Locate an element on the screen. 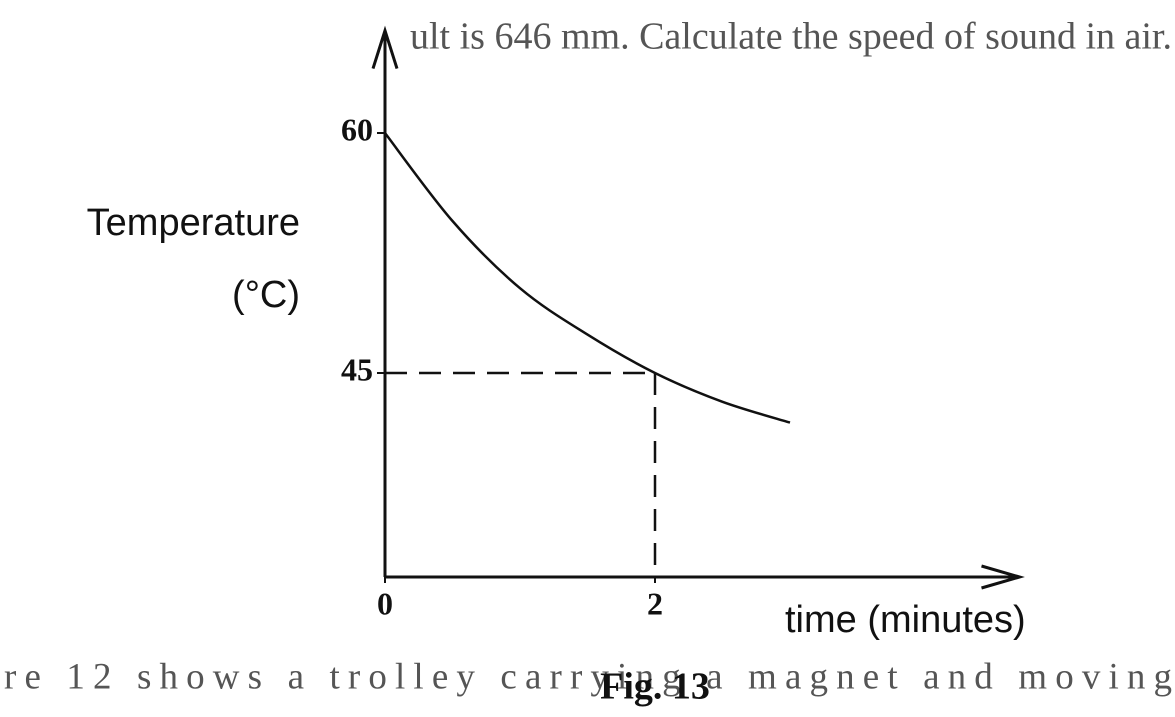 The width and height of the screenshot is (1175, 717). chart-title: Fig. 13 is located at coordinates (655, 687).